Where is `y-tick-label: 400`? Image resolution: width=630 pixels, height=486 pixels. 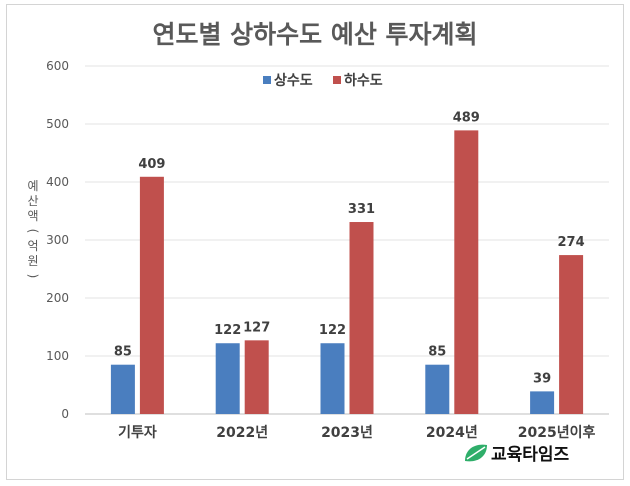 y-tick-label: 400 is located at coordinates (57, 182).